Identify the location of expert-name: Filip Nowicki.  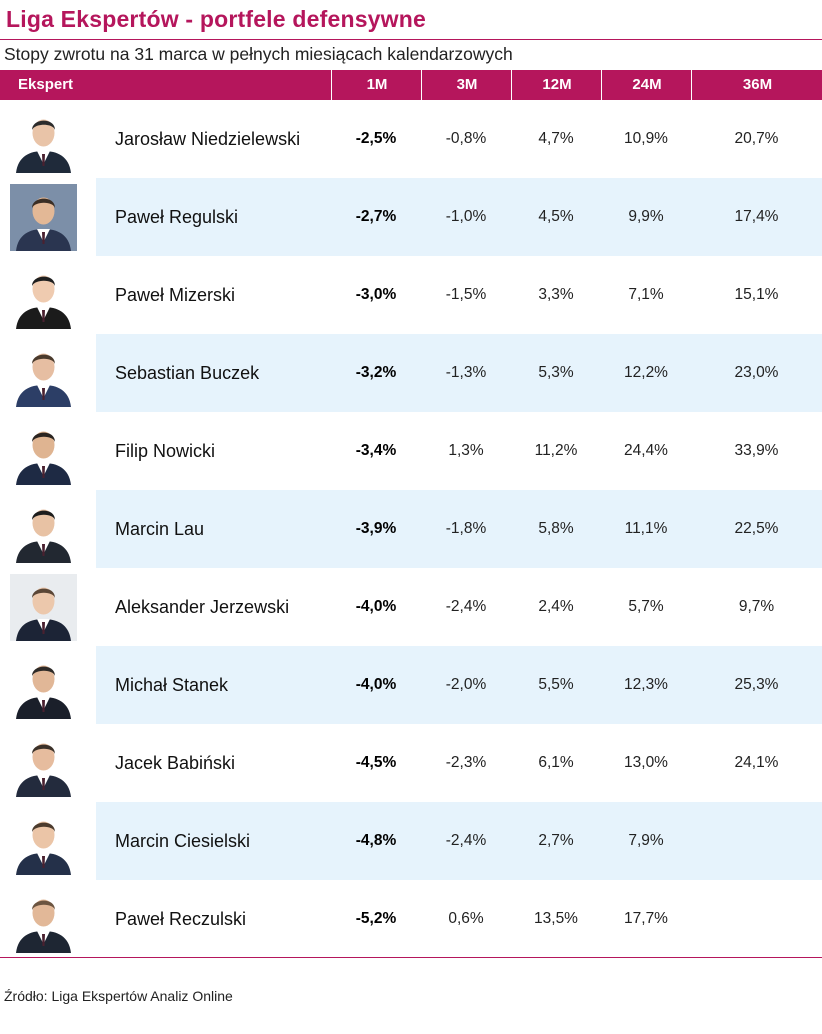
(165, 451).